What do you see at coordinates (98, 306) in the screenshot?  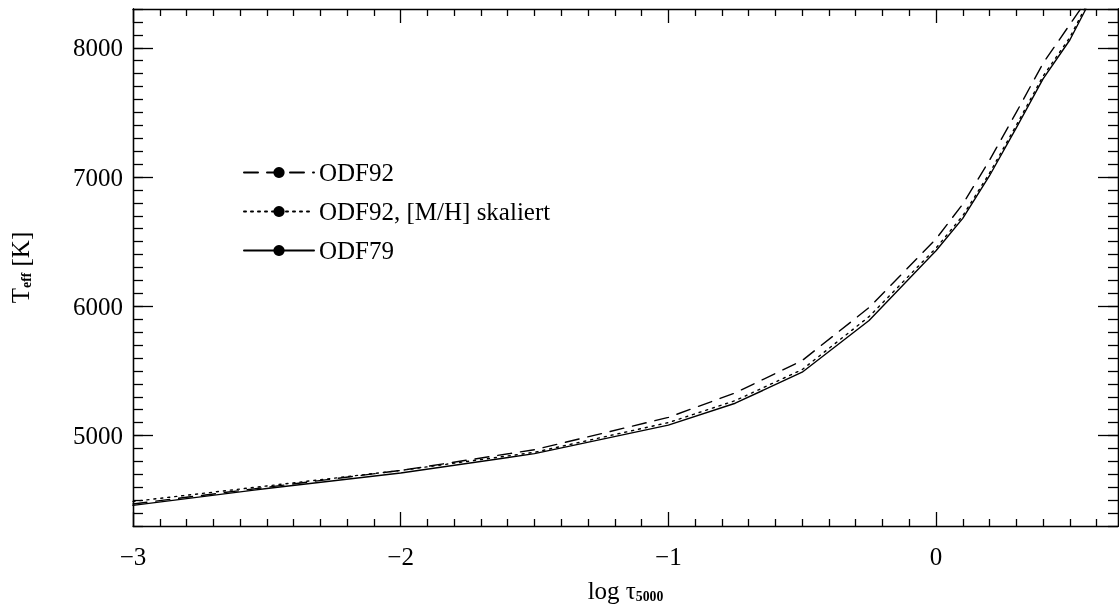 I see `y-tick-label: 6000` at bounding box center [98, 306].